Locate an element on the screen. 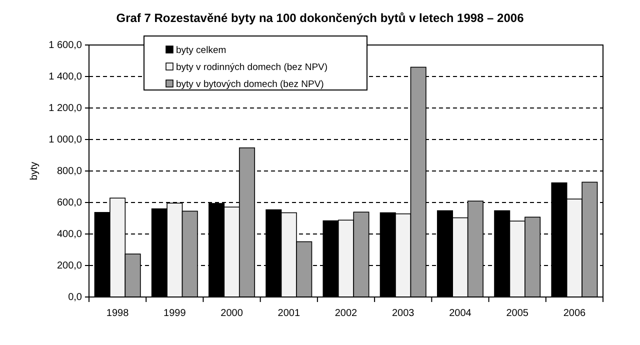 Image resolution: width=640 pixels, height=345 pixels. y-tick-label: 1 600,0 is located at coordinates (65, 46).